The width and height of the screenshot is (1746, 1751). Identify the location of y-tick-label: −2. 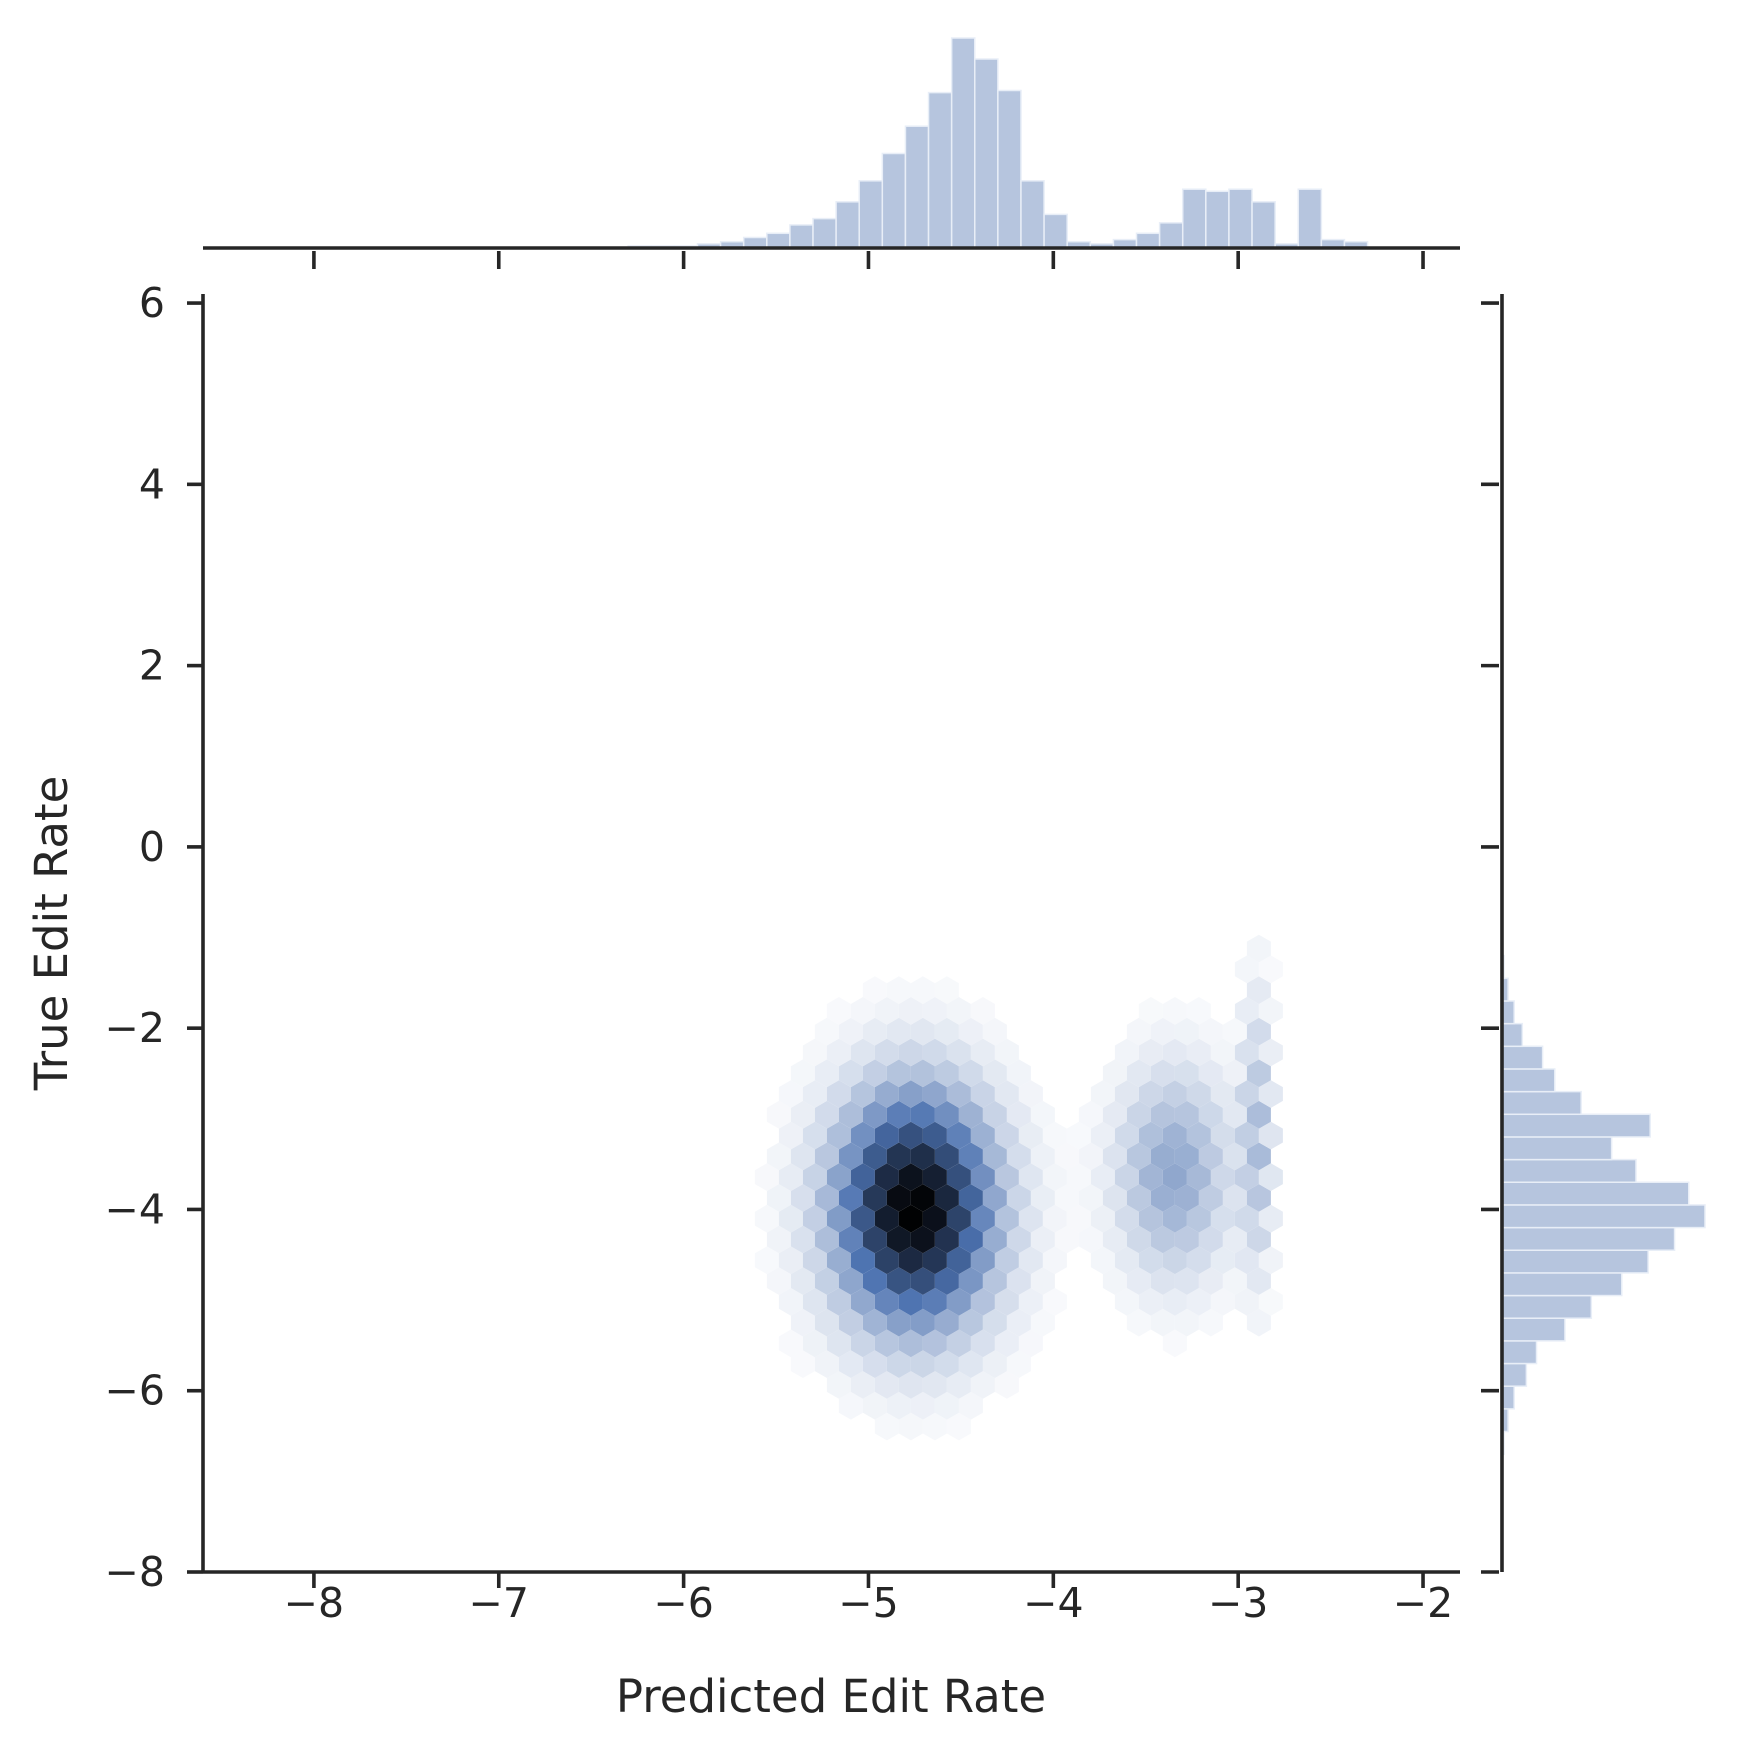
(135, 1028).